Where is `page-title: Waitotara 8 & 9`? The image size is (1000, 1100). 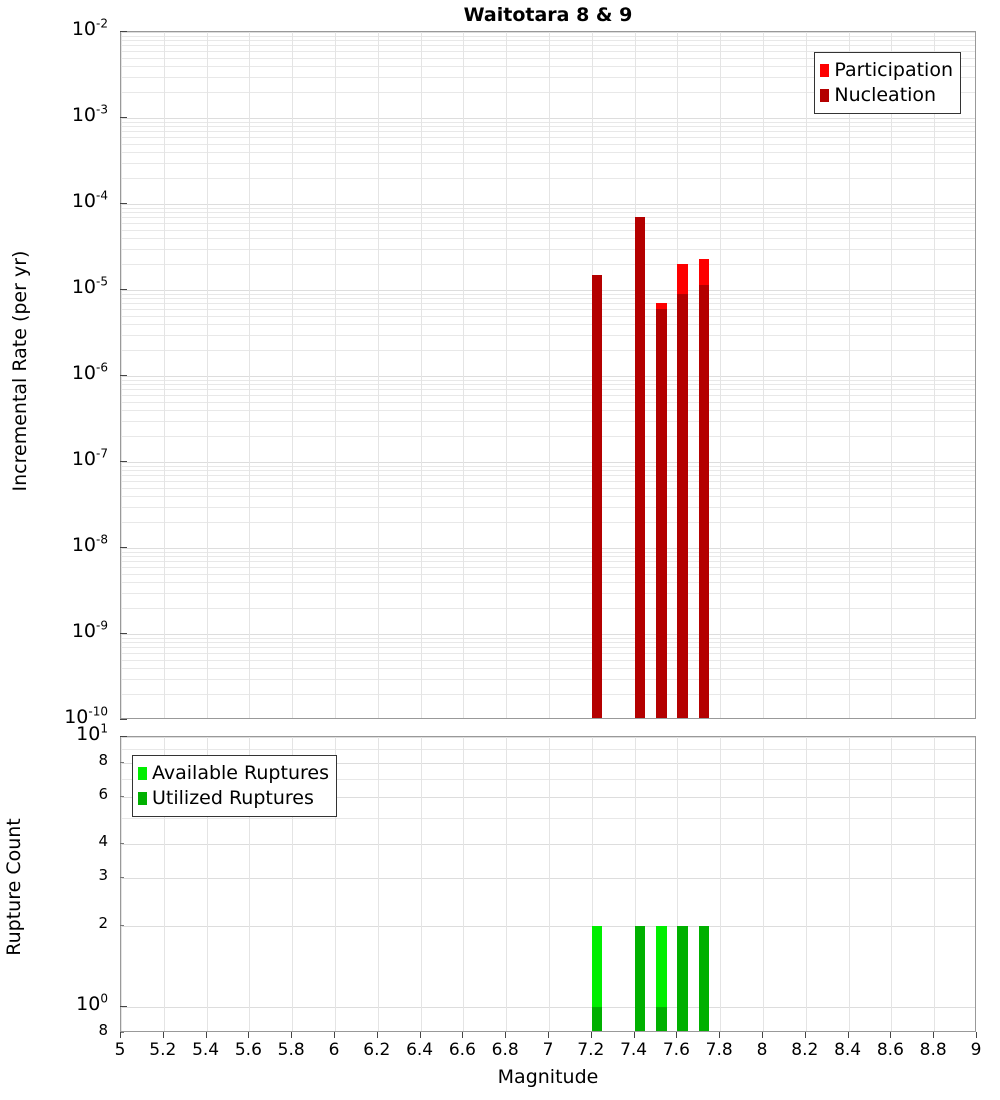
page-title: Waitotara 8 & 9 is located at coordinates (548, 15).